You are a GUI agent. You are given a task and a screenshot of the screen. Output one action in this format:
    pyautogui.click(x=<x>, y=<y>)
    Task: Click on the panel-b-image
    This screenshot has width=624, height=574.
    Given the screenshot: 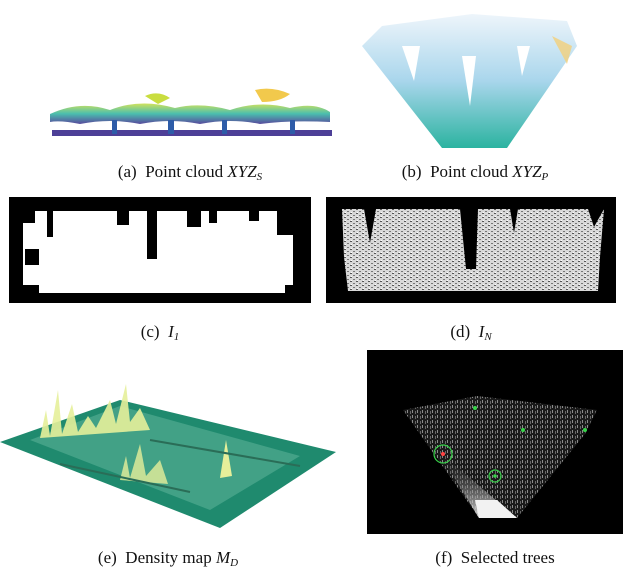 What is the action you would take?
    pyautogui.click(x=472, y=78)
    